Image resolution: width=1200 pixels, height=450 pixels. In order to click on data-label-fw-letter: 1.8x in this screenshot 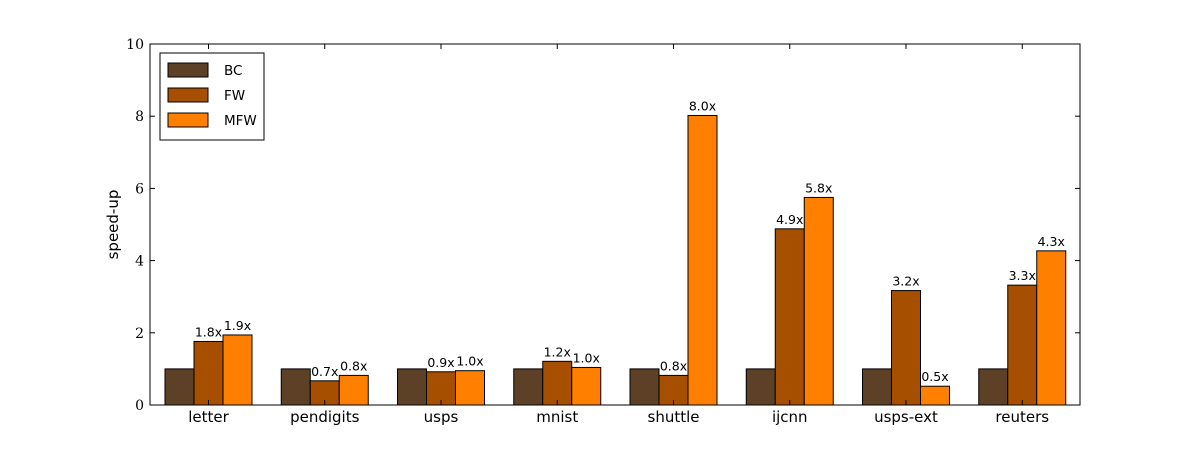, I will do `click(208, 331)`.